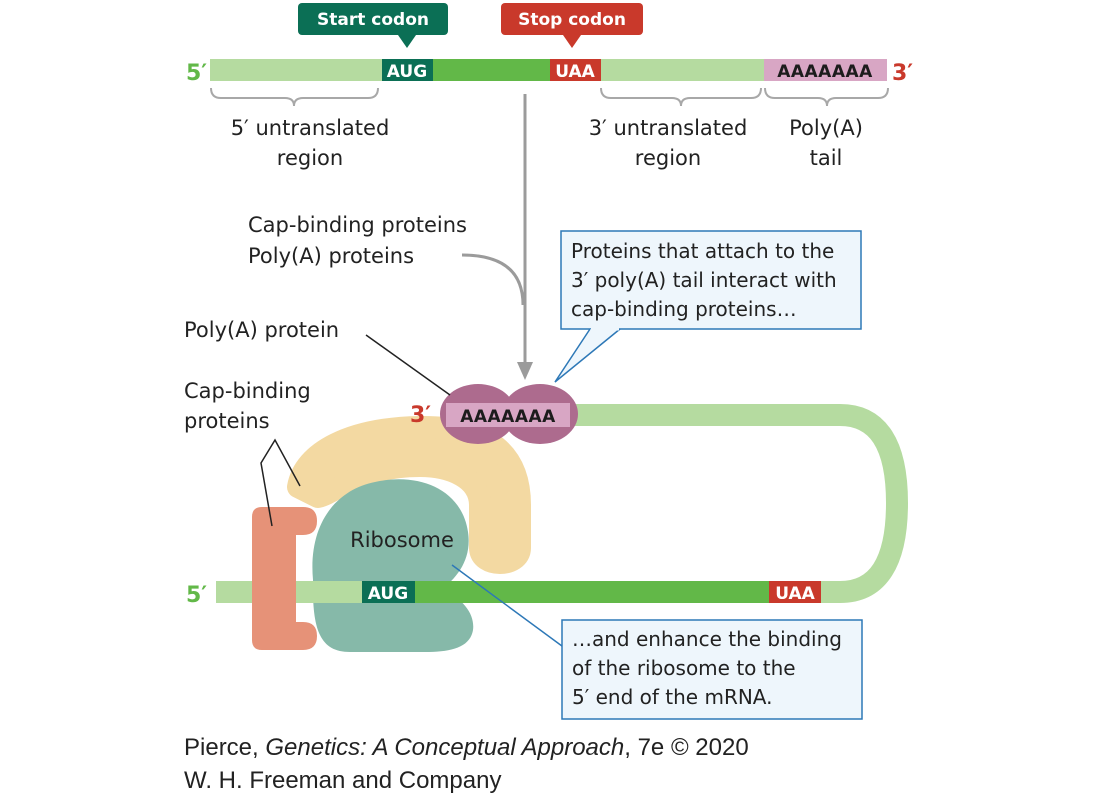 The height and width of the screenshot is (799, 1100). I want to click on poly-a-tail-bar, so click(825, 70).